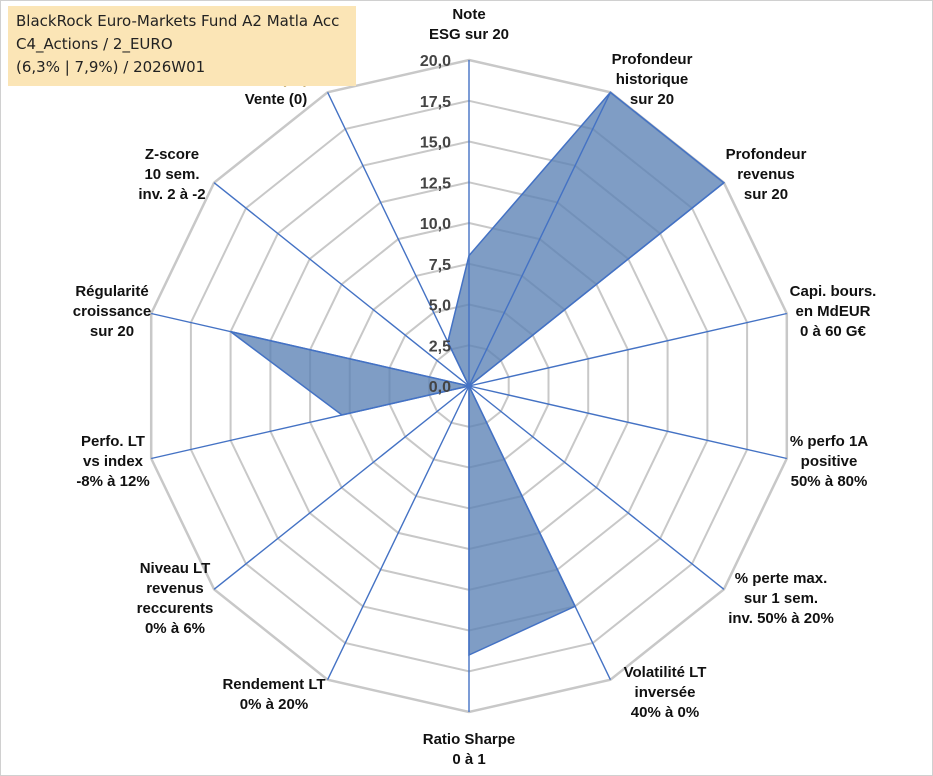 Image resolution: width=933 pixels, height=776 pixels. What do you see at coordinates (435, 143) in the screenshot?
I see `tick-label-6: 15,0` at bounding box center [435, 143].